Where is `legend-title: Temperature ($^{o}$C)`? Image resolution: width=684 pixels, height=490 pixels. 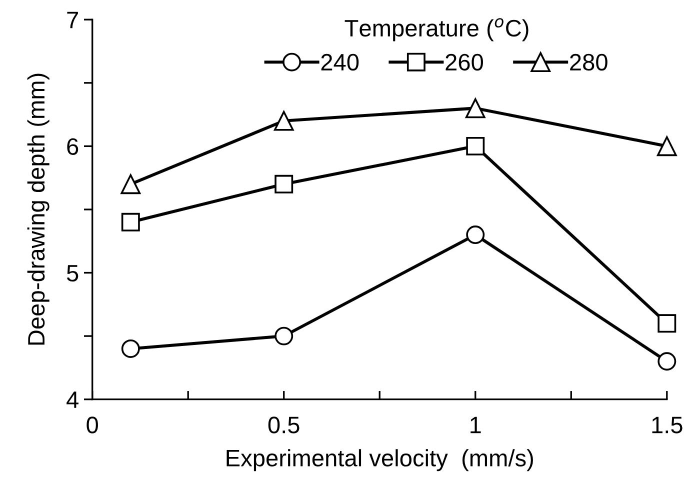
legend-title: Temperature ($^{o}$C) is located at coordinates (436, 30).